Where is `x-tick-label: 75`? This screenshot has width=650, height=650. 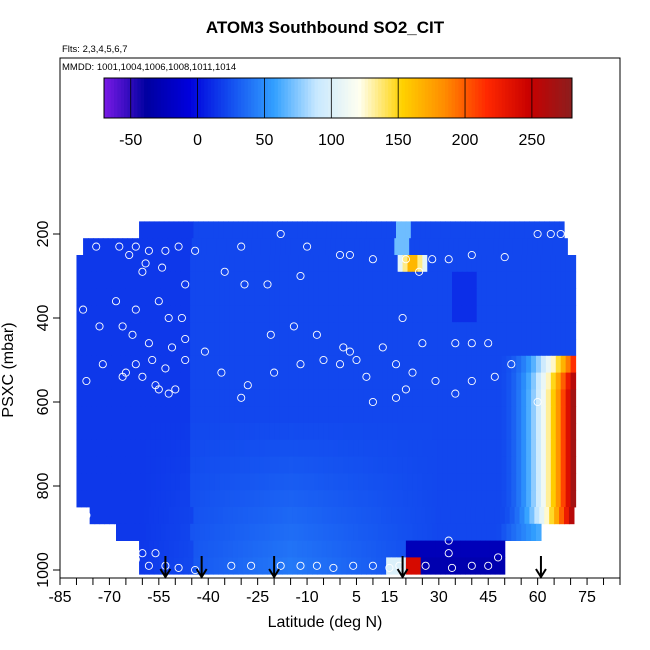
x-tick-label: 75 is located at coordinates (587, 597).